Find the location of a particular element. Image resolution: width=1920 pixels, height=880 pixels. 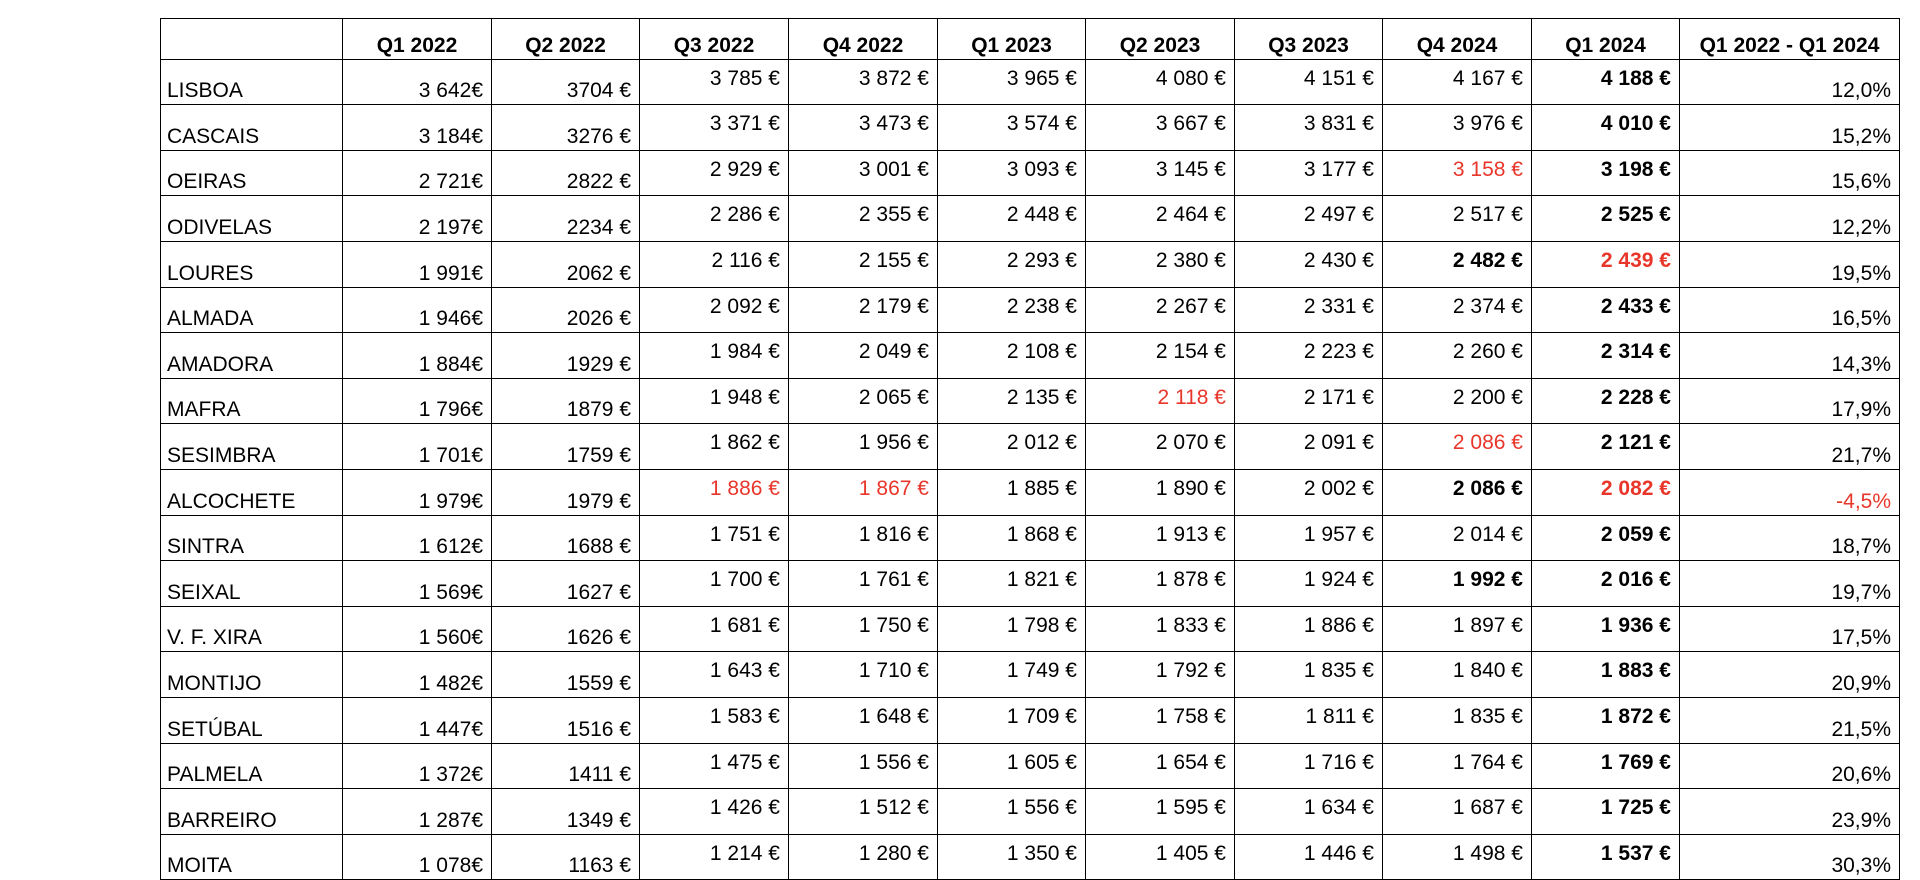

price-cell: 1 811 € is located at coordinates (1308, 720).